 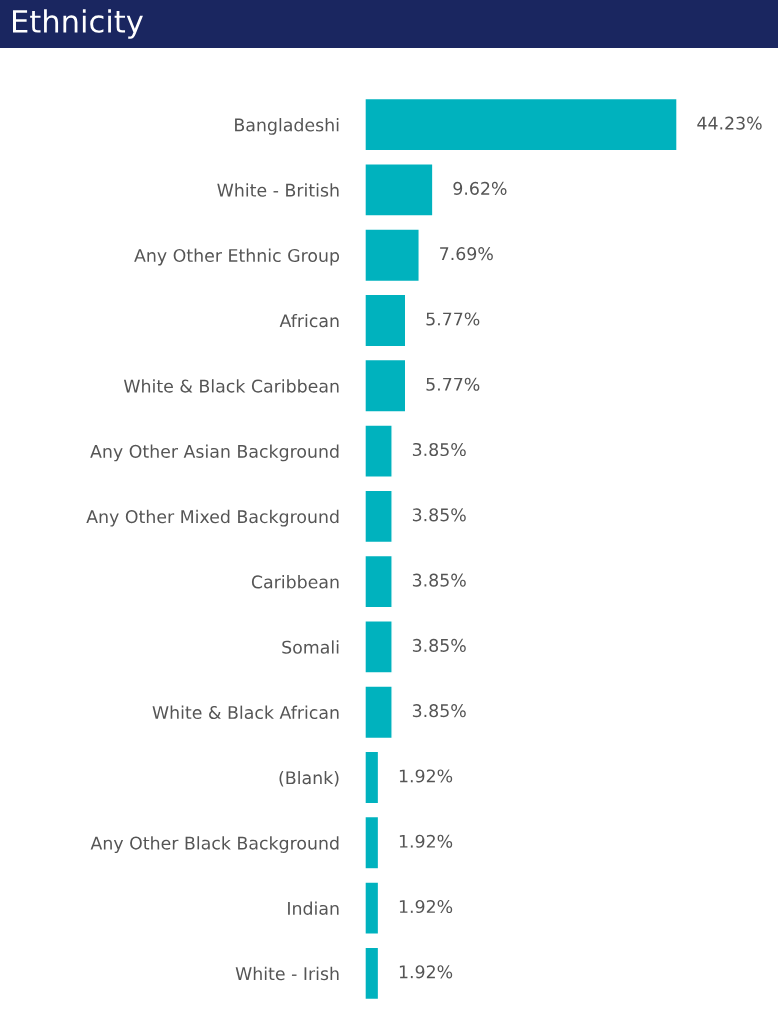 I want to click on data-label: 9.62%, so click(x=480, y=188).